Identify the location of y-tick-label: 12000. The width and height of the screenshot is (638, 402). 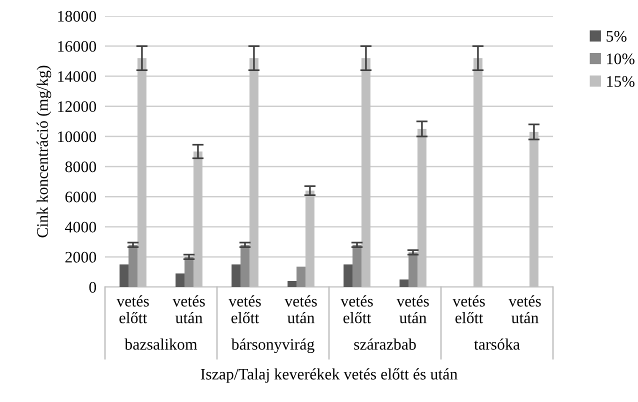
(77, 106).